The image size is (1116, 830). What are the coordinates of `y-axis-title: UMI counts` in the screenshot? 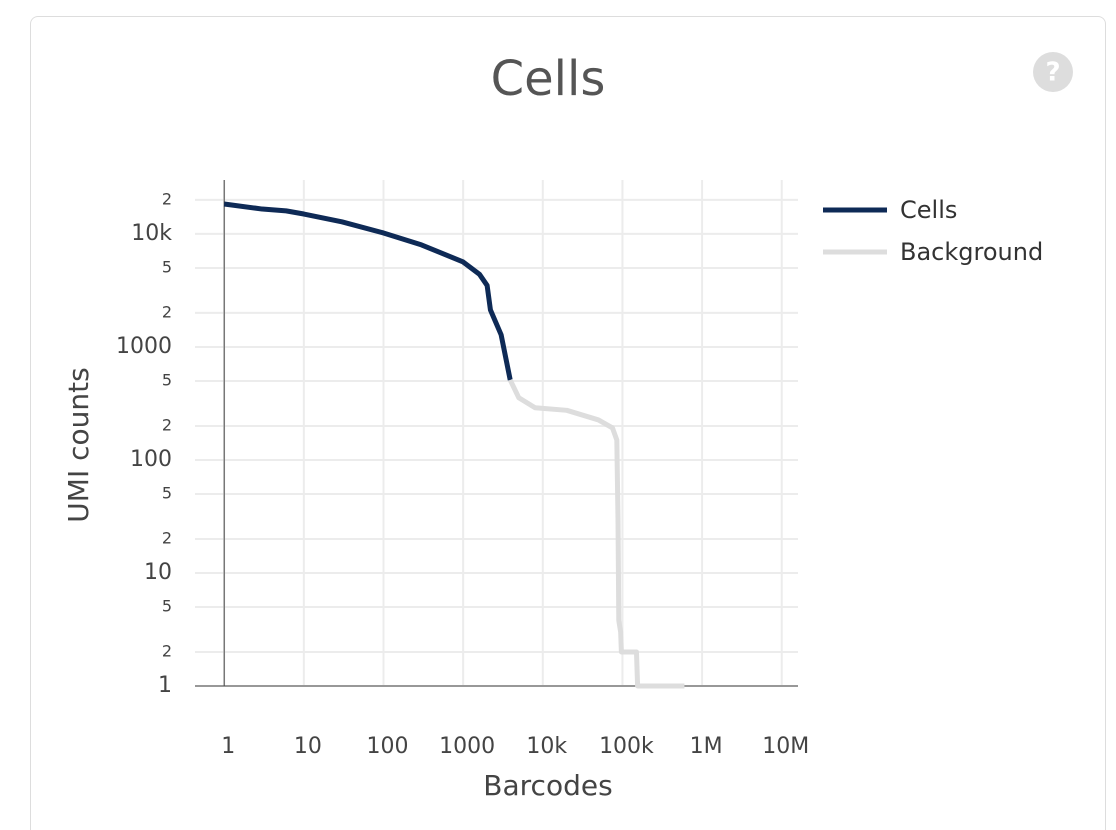 It's located at (78, 444).